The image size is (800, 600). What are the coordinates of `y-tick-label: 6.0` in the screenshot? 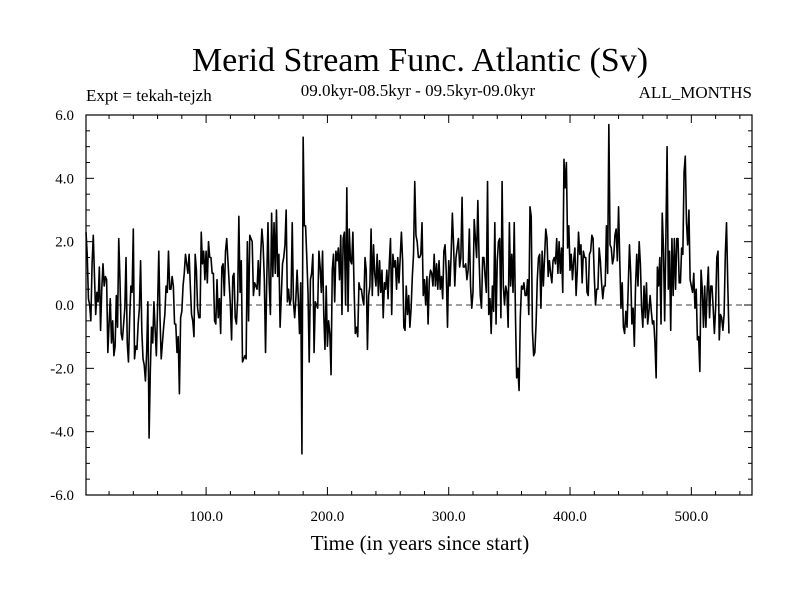 It's located at (64, 116).